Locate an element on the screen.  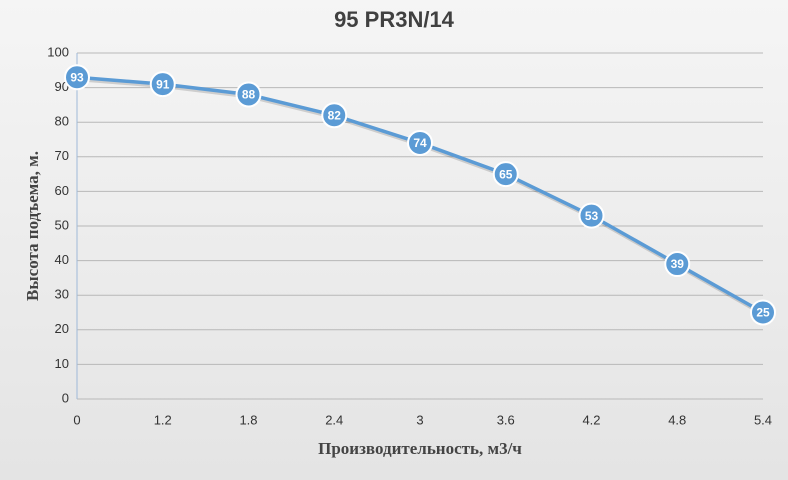
x-tick-label: 1.2 is located at coordinates (163, 419).